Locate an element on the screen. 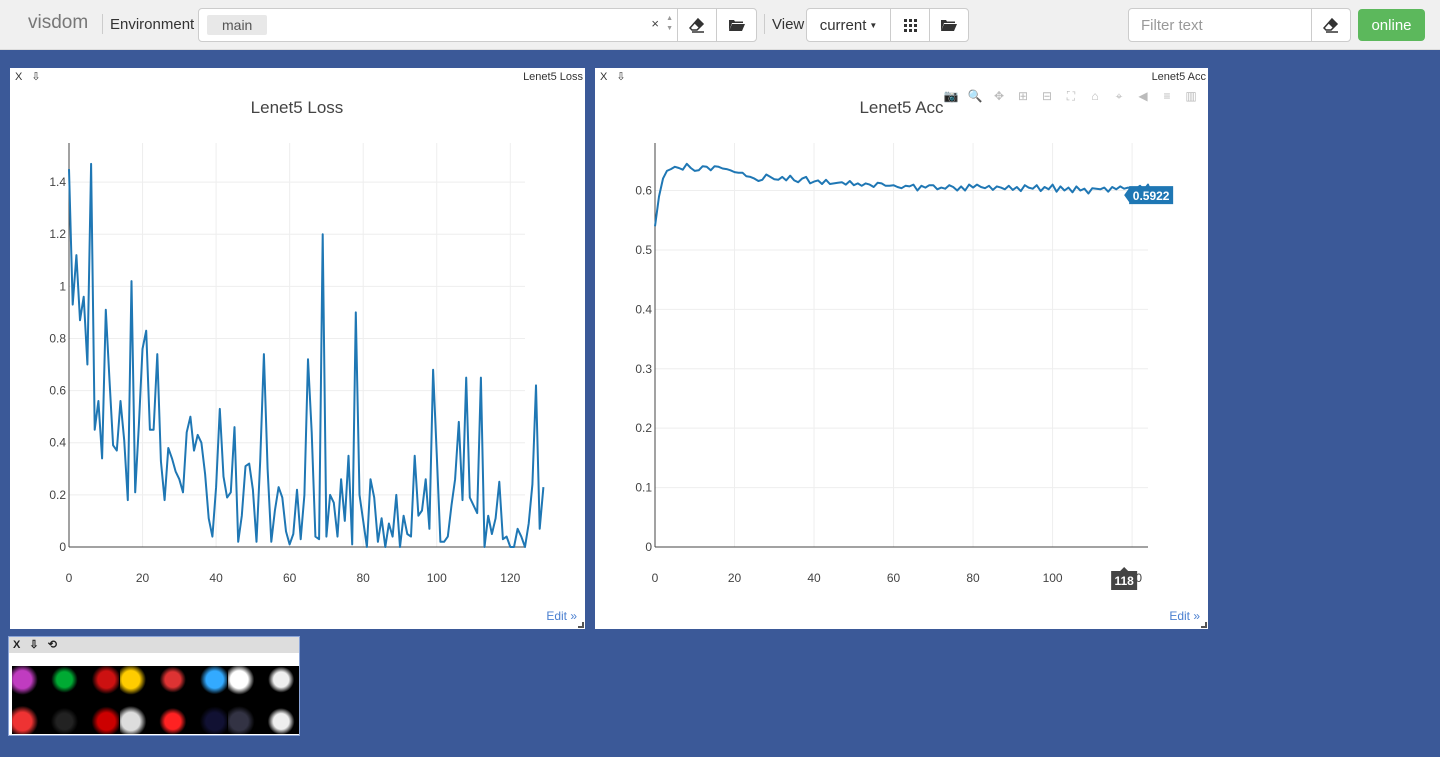  clear-filter-button is located at coordinates (1331, 25).